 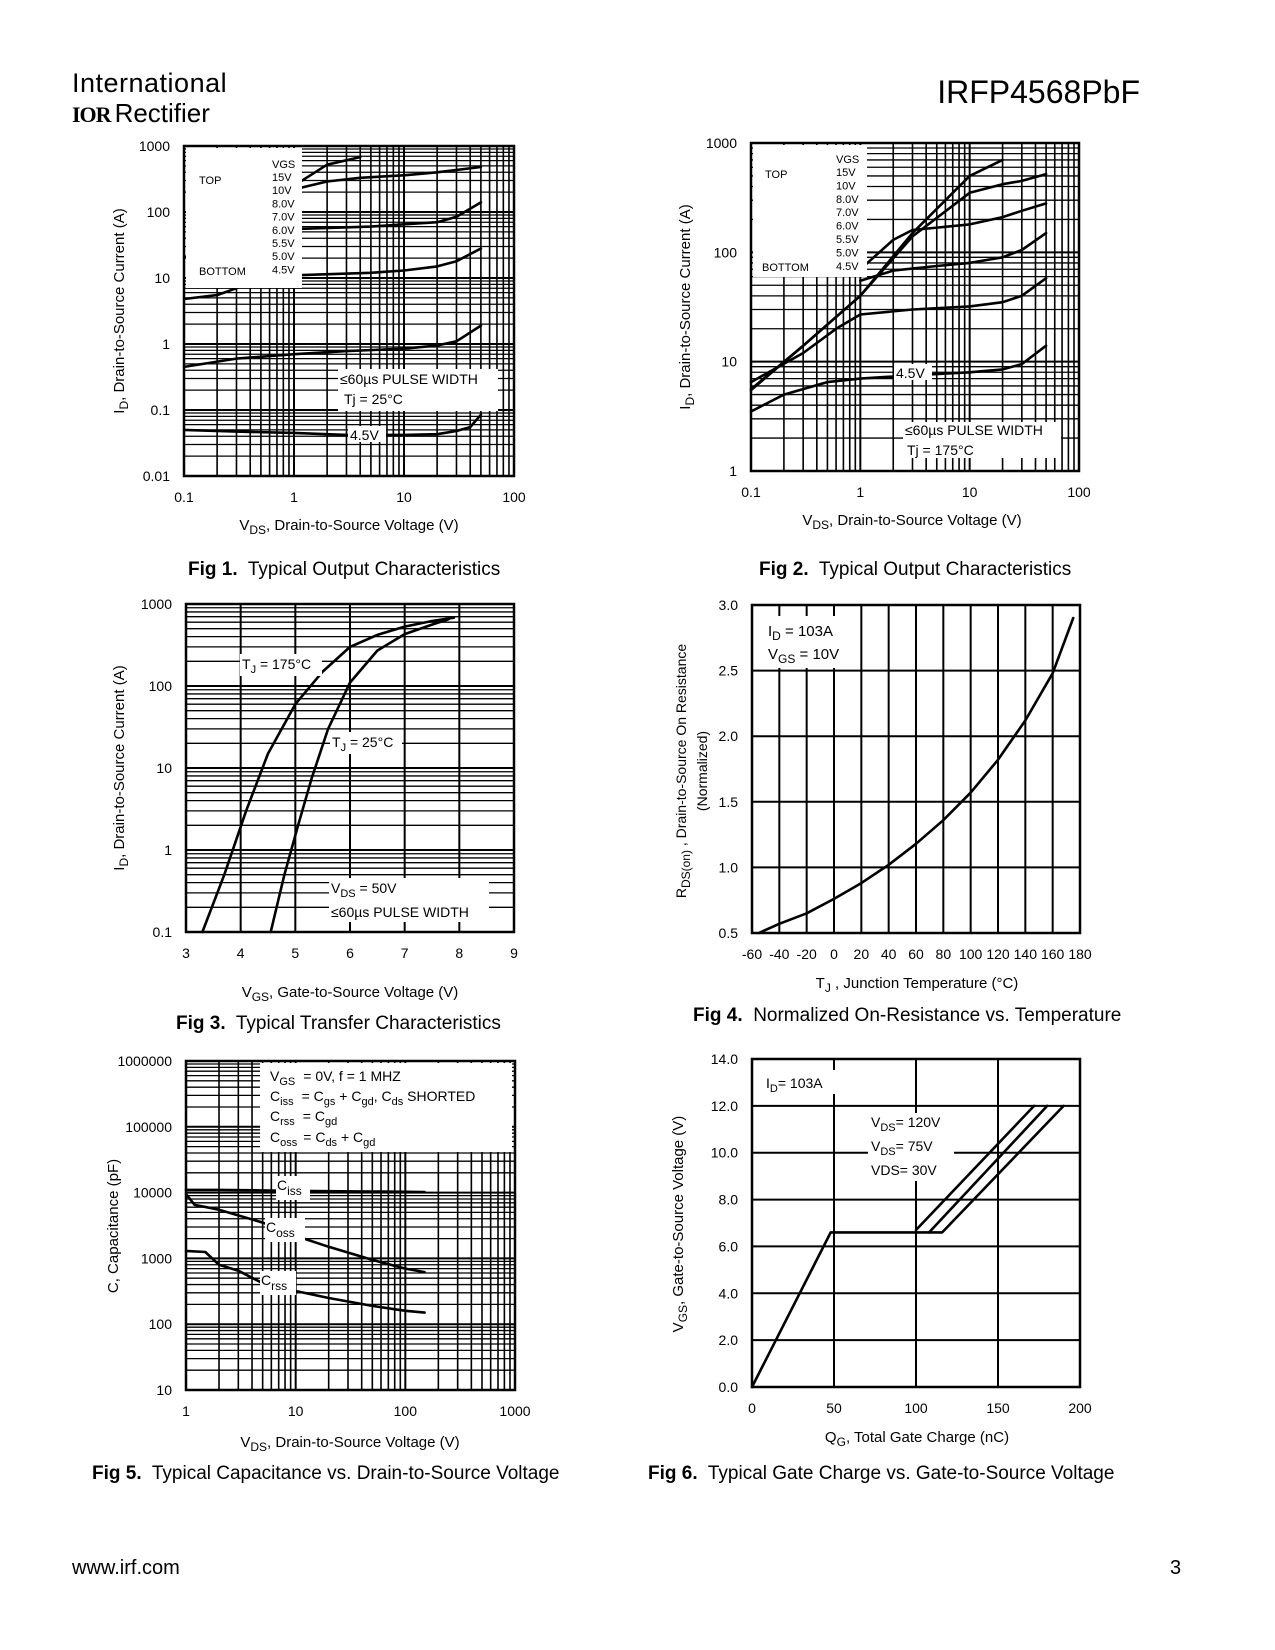 I want to click on fig6-annot-vds-bg, so click(x=911, y=1147).